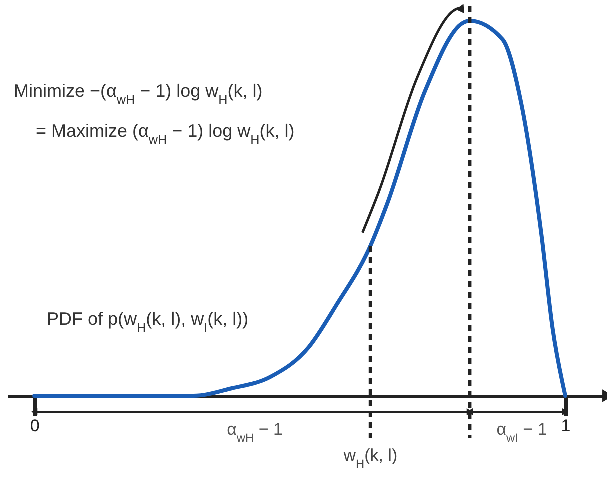 The width and height of the screenshot is (607, 480). What do you see at coordinates (370, 458) in the screenshot?
I see `ref-line-label: w$_{H}$(k, l)` at bounding box center [370, 458].